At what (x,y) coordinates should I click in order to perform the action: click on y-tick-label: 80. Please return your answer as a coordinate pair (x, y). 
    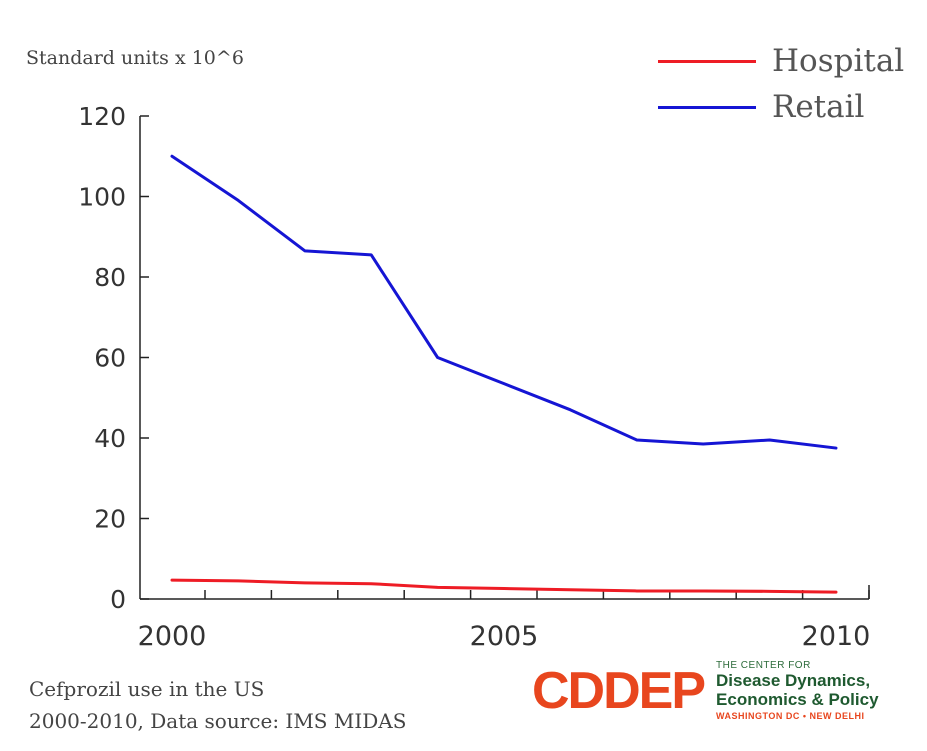
    Looking at the image, I should click on (110, 277).